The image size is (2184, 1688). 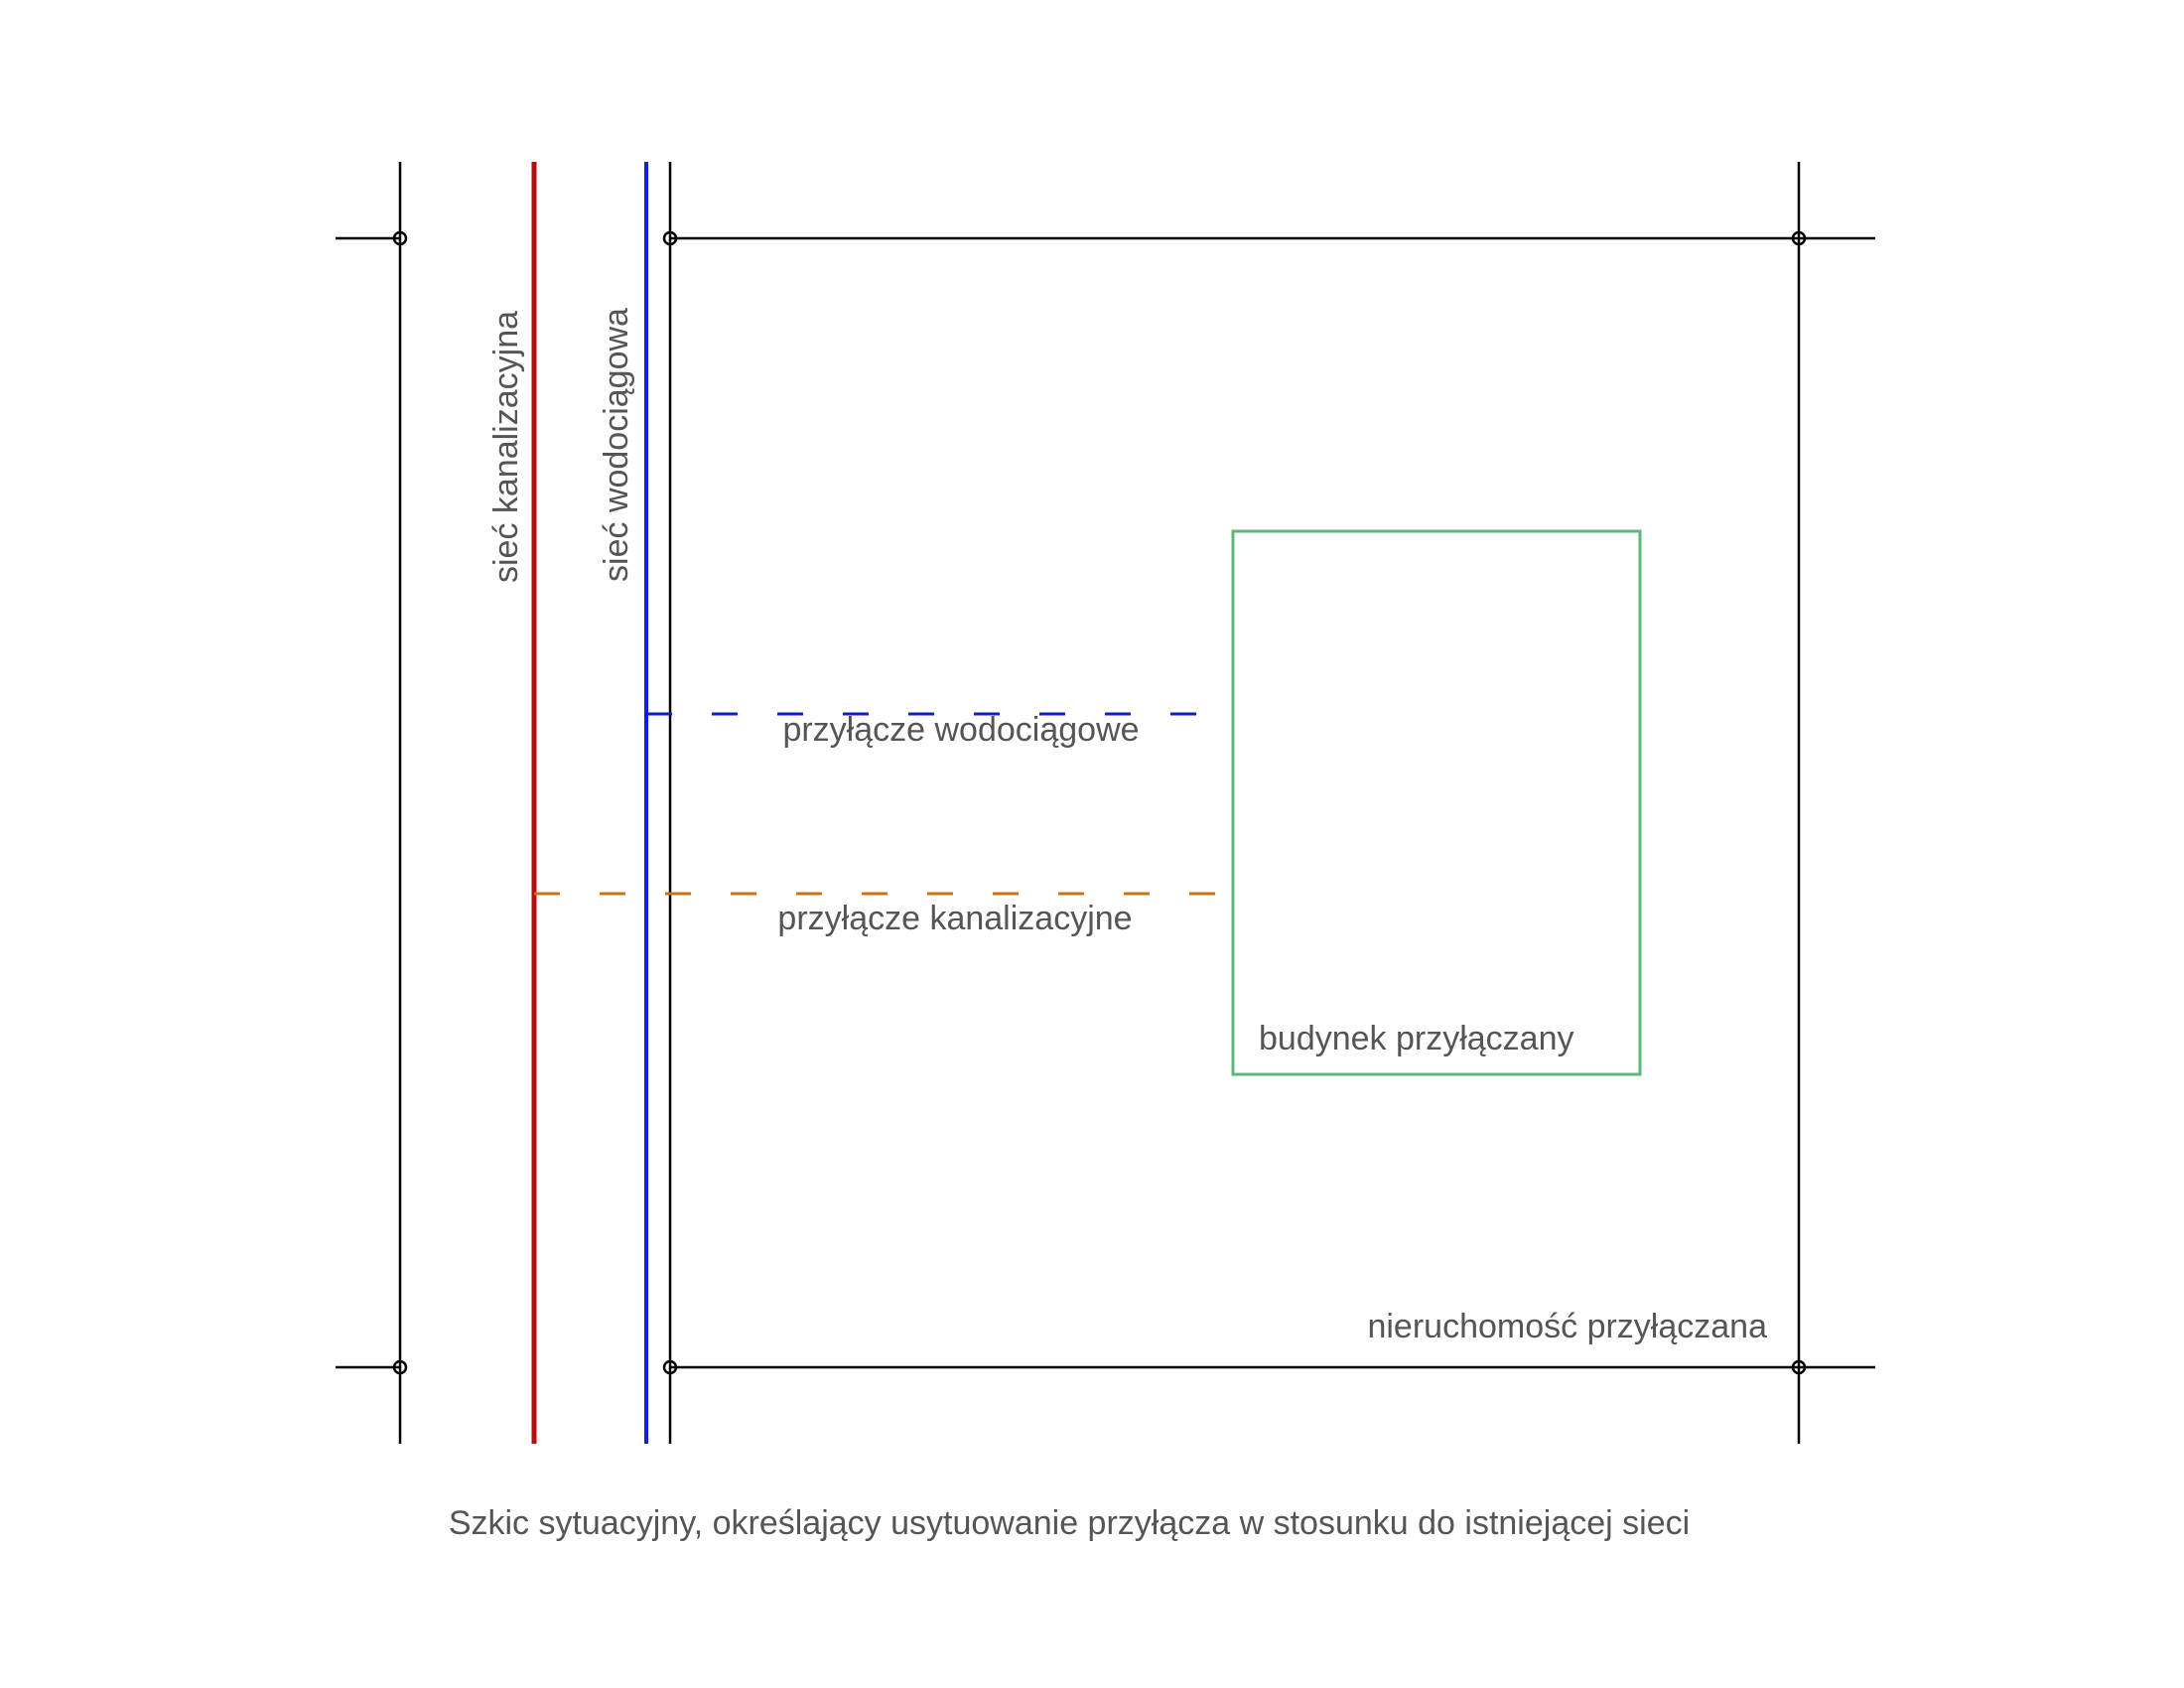 What do you see at coordinates (954, 918) in the screenshot?
I see `sewer-connection-label: przyłącze kanalizacyjne` at bounding box center [954, 918].